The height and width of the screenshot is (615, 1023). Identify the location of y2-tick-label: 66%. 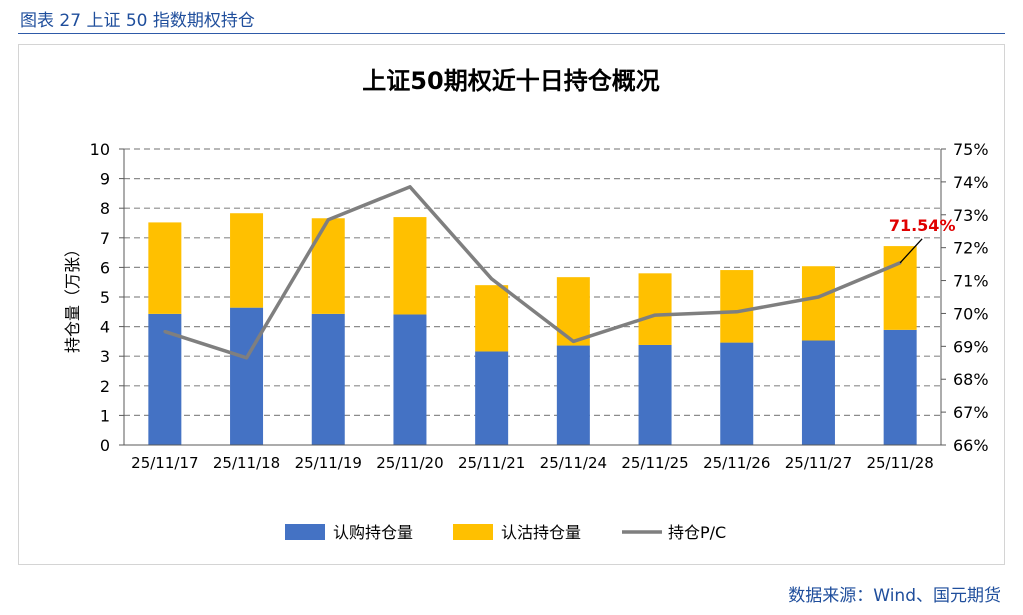
(971, 445).